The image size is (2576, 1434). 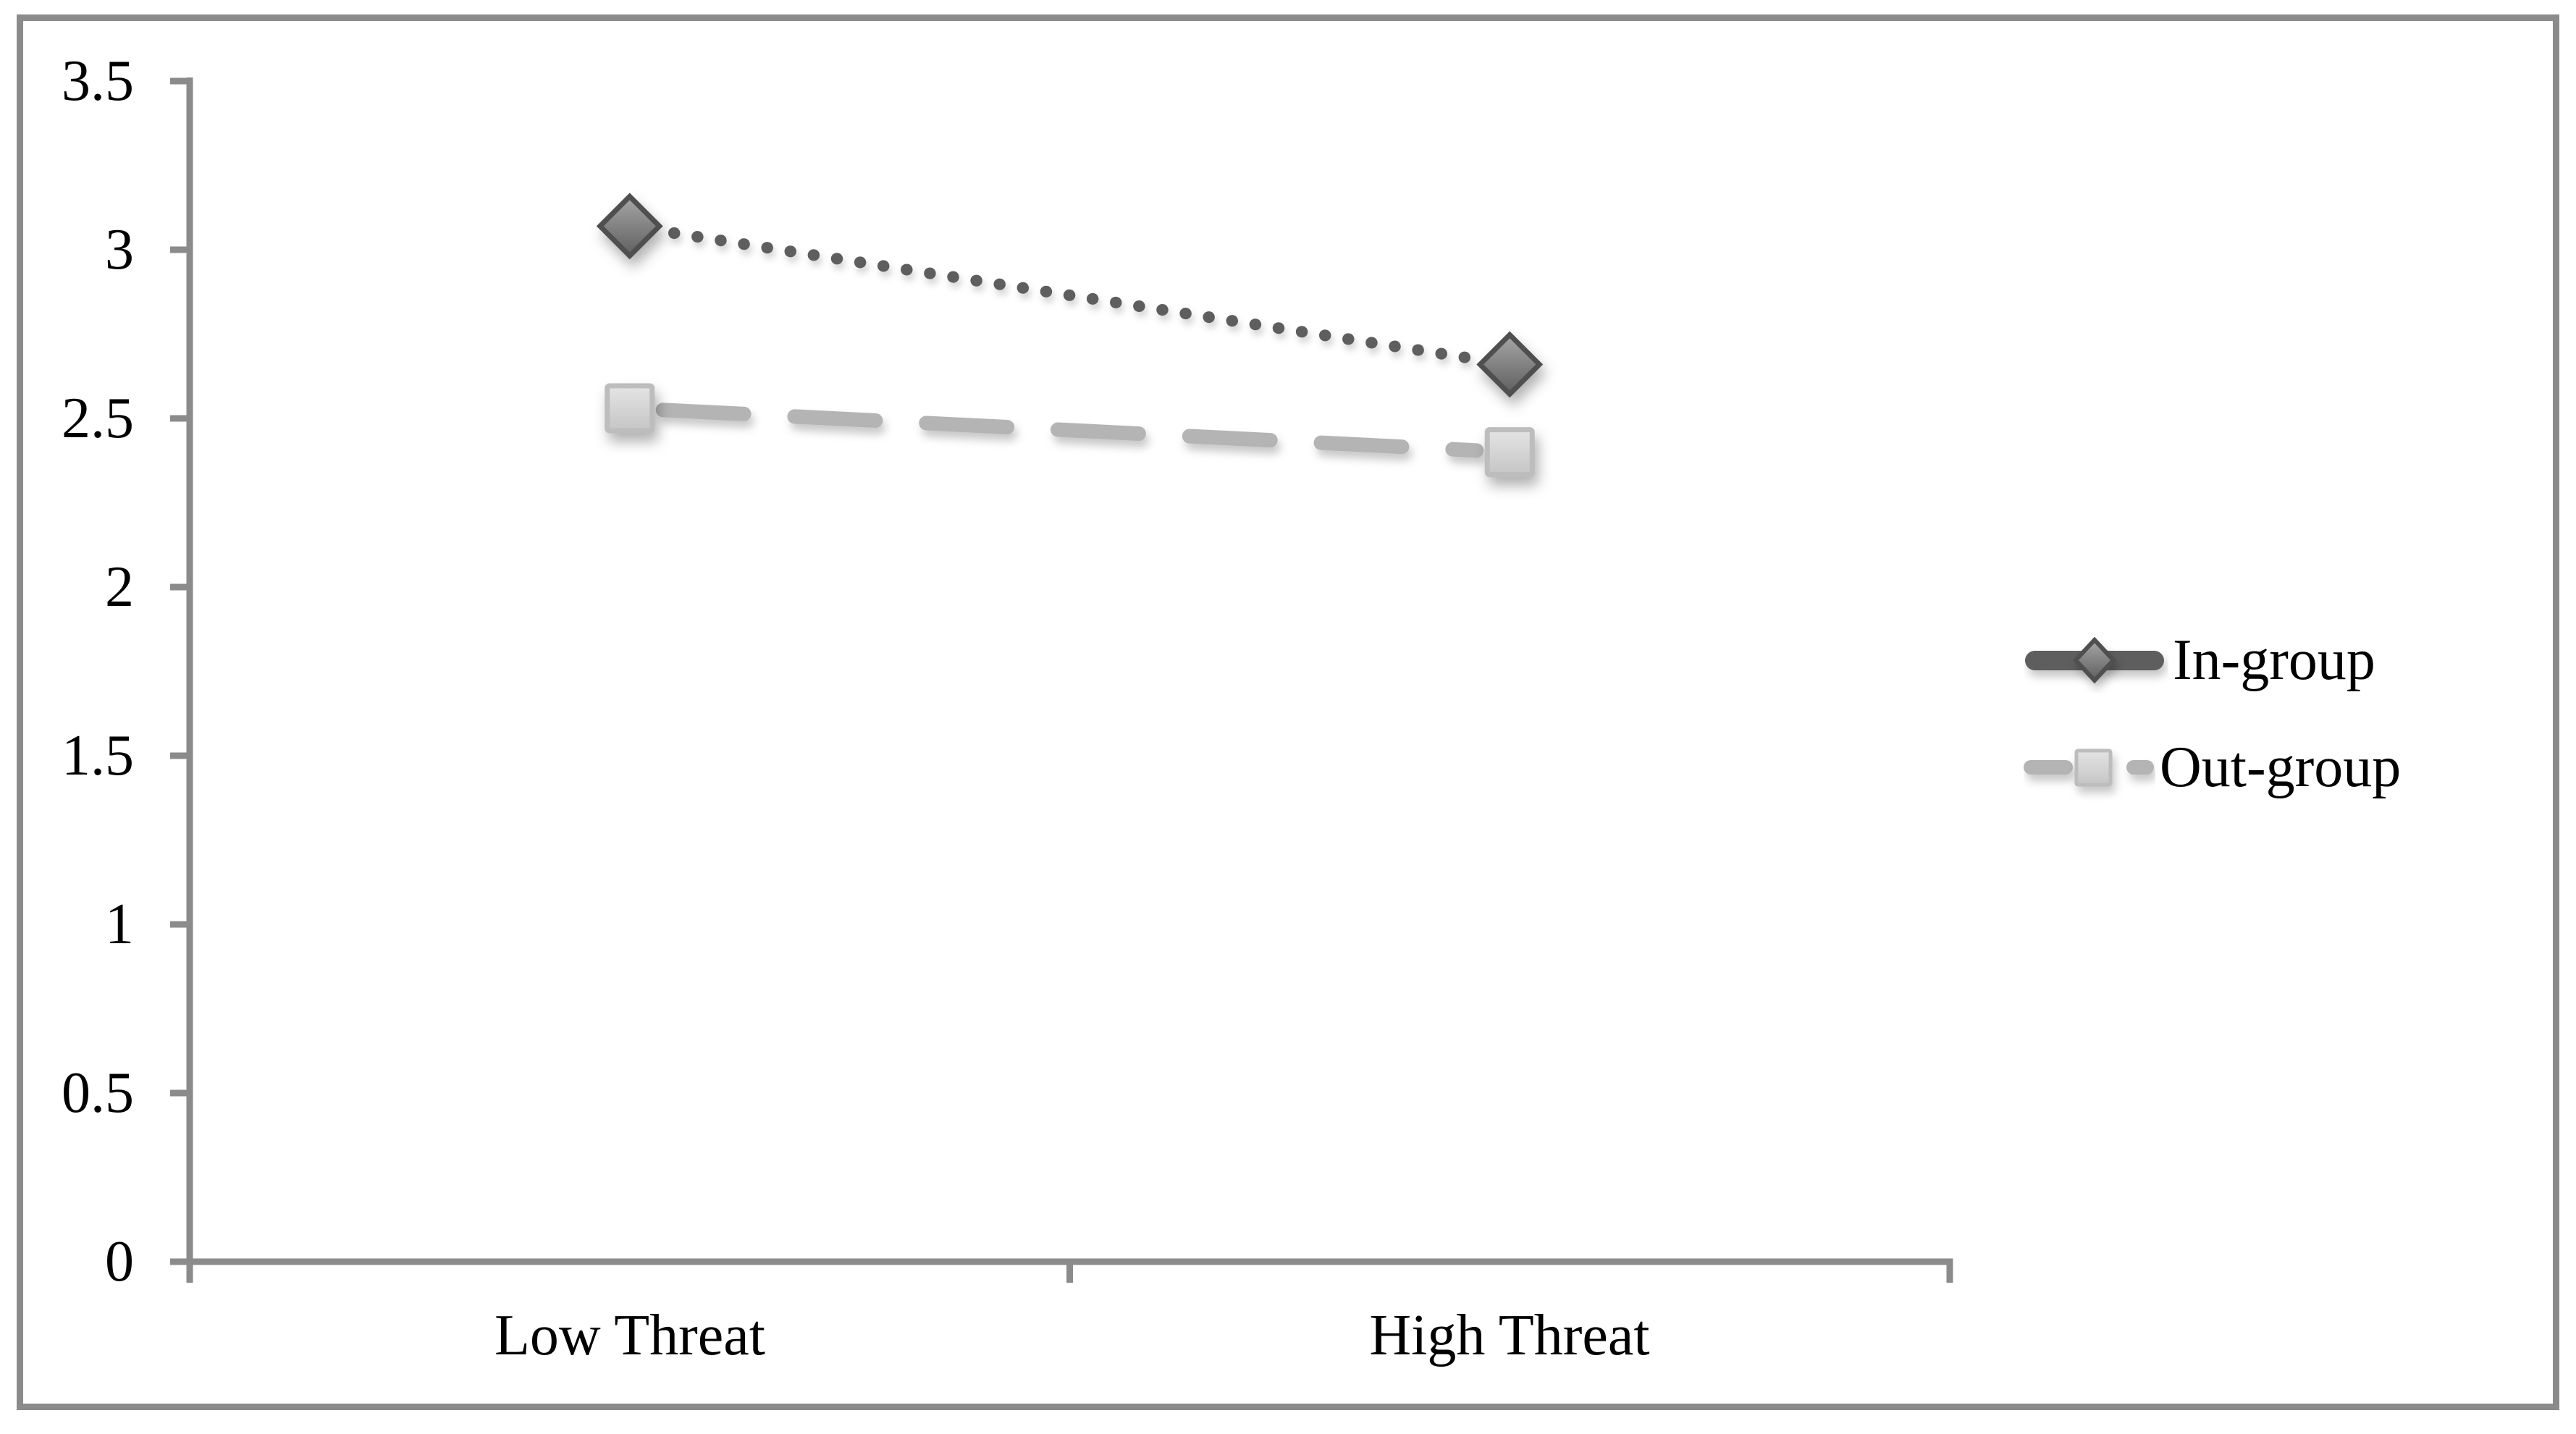 I want to click on y-axis-tick-label: 0.5, so click(x=98, y=1093).